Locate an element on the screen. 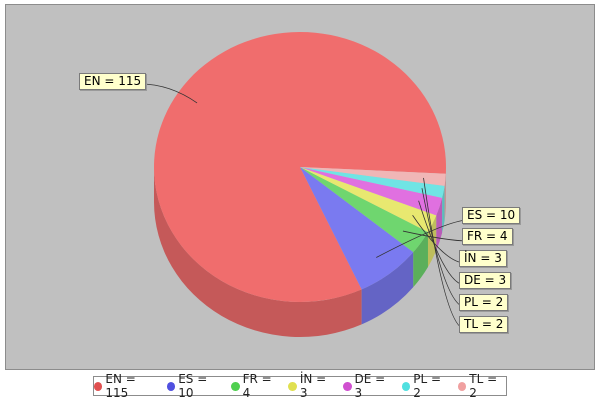 The height and width of the screenshot is (400, 600). pie-slice-in is located at coordinates (368, 199).